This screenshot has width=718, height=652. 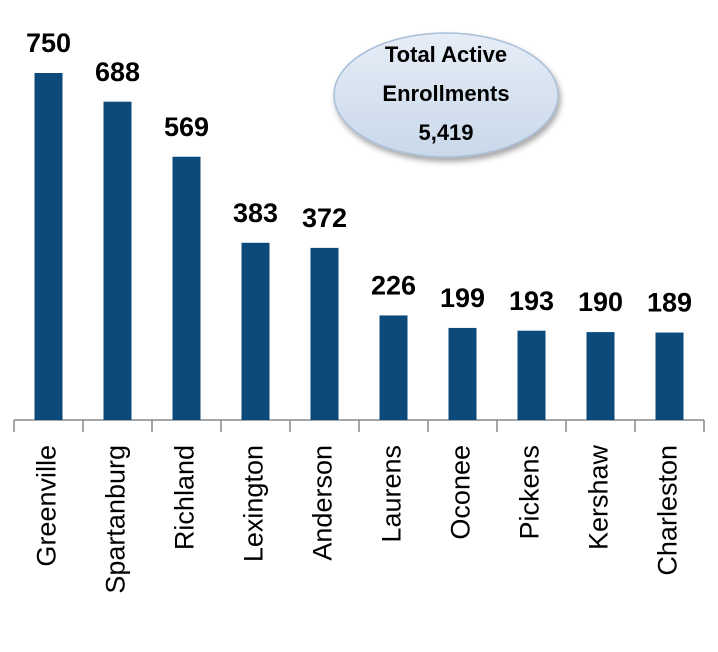 What do you see at coordinates (393, 286) in the screenshot?
I see `value-label: 226` at bounding box center [393, 286].